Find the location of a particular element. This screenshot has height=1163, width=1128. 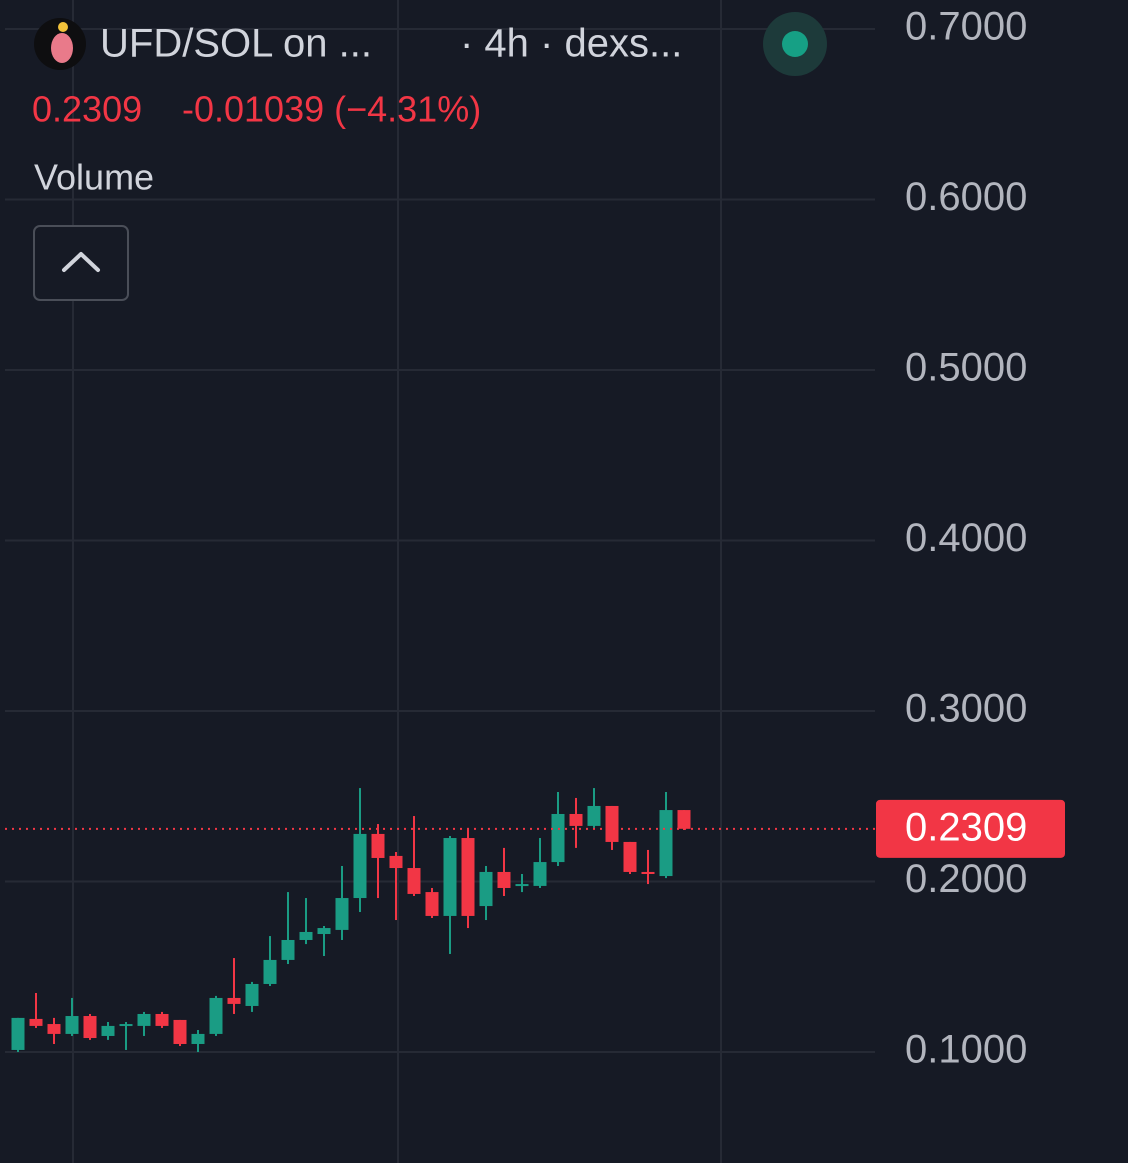

y-tick-label: 0.3000 is located at coordinates (966, 709).